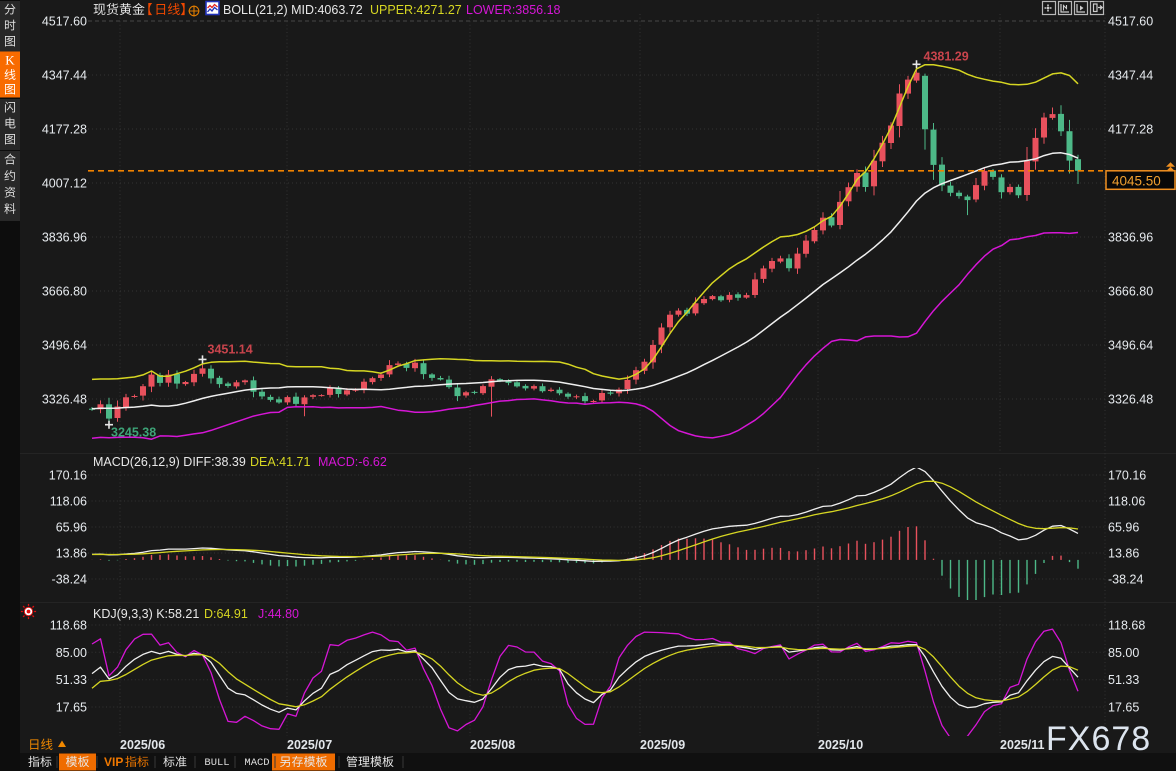 This screenshot has width=1176, height=771. Describe the element at coordinates (1098, 739) in the screenshot. I see `svg-text: FX678` at that location.